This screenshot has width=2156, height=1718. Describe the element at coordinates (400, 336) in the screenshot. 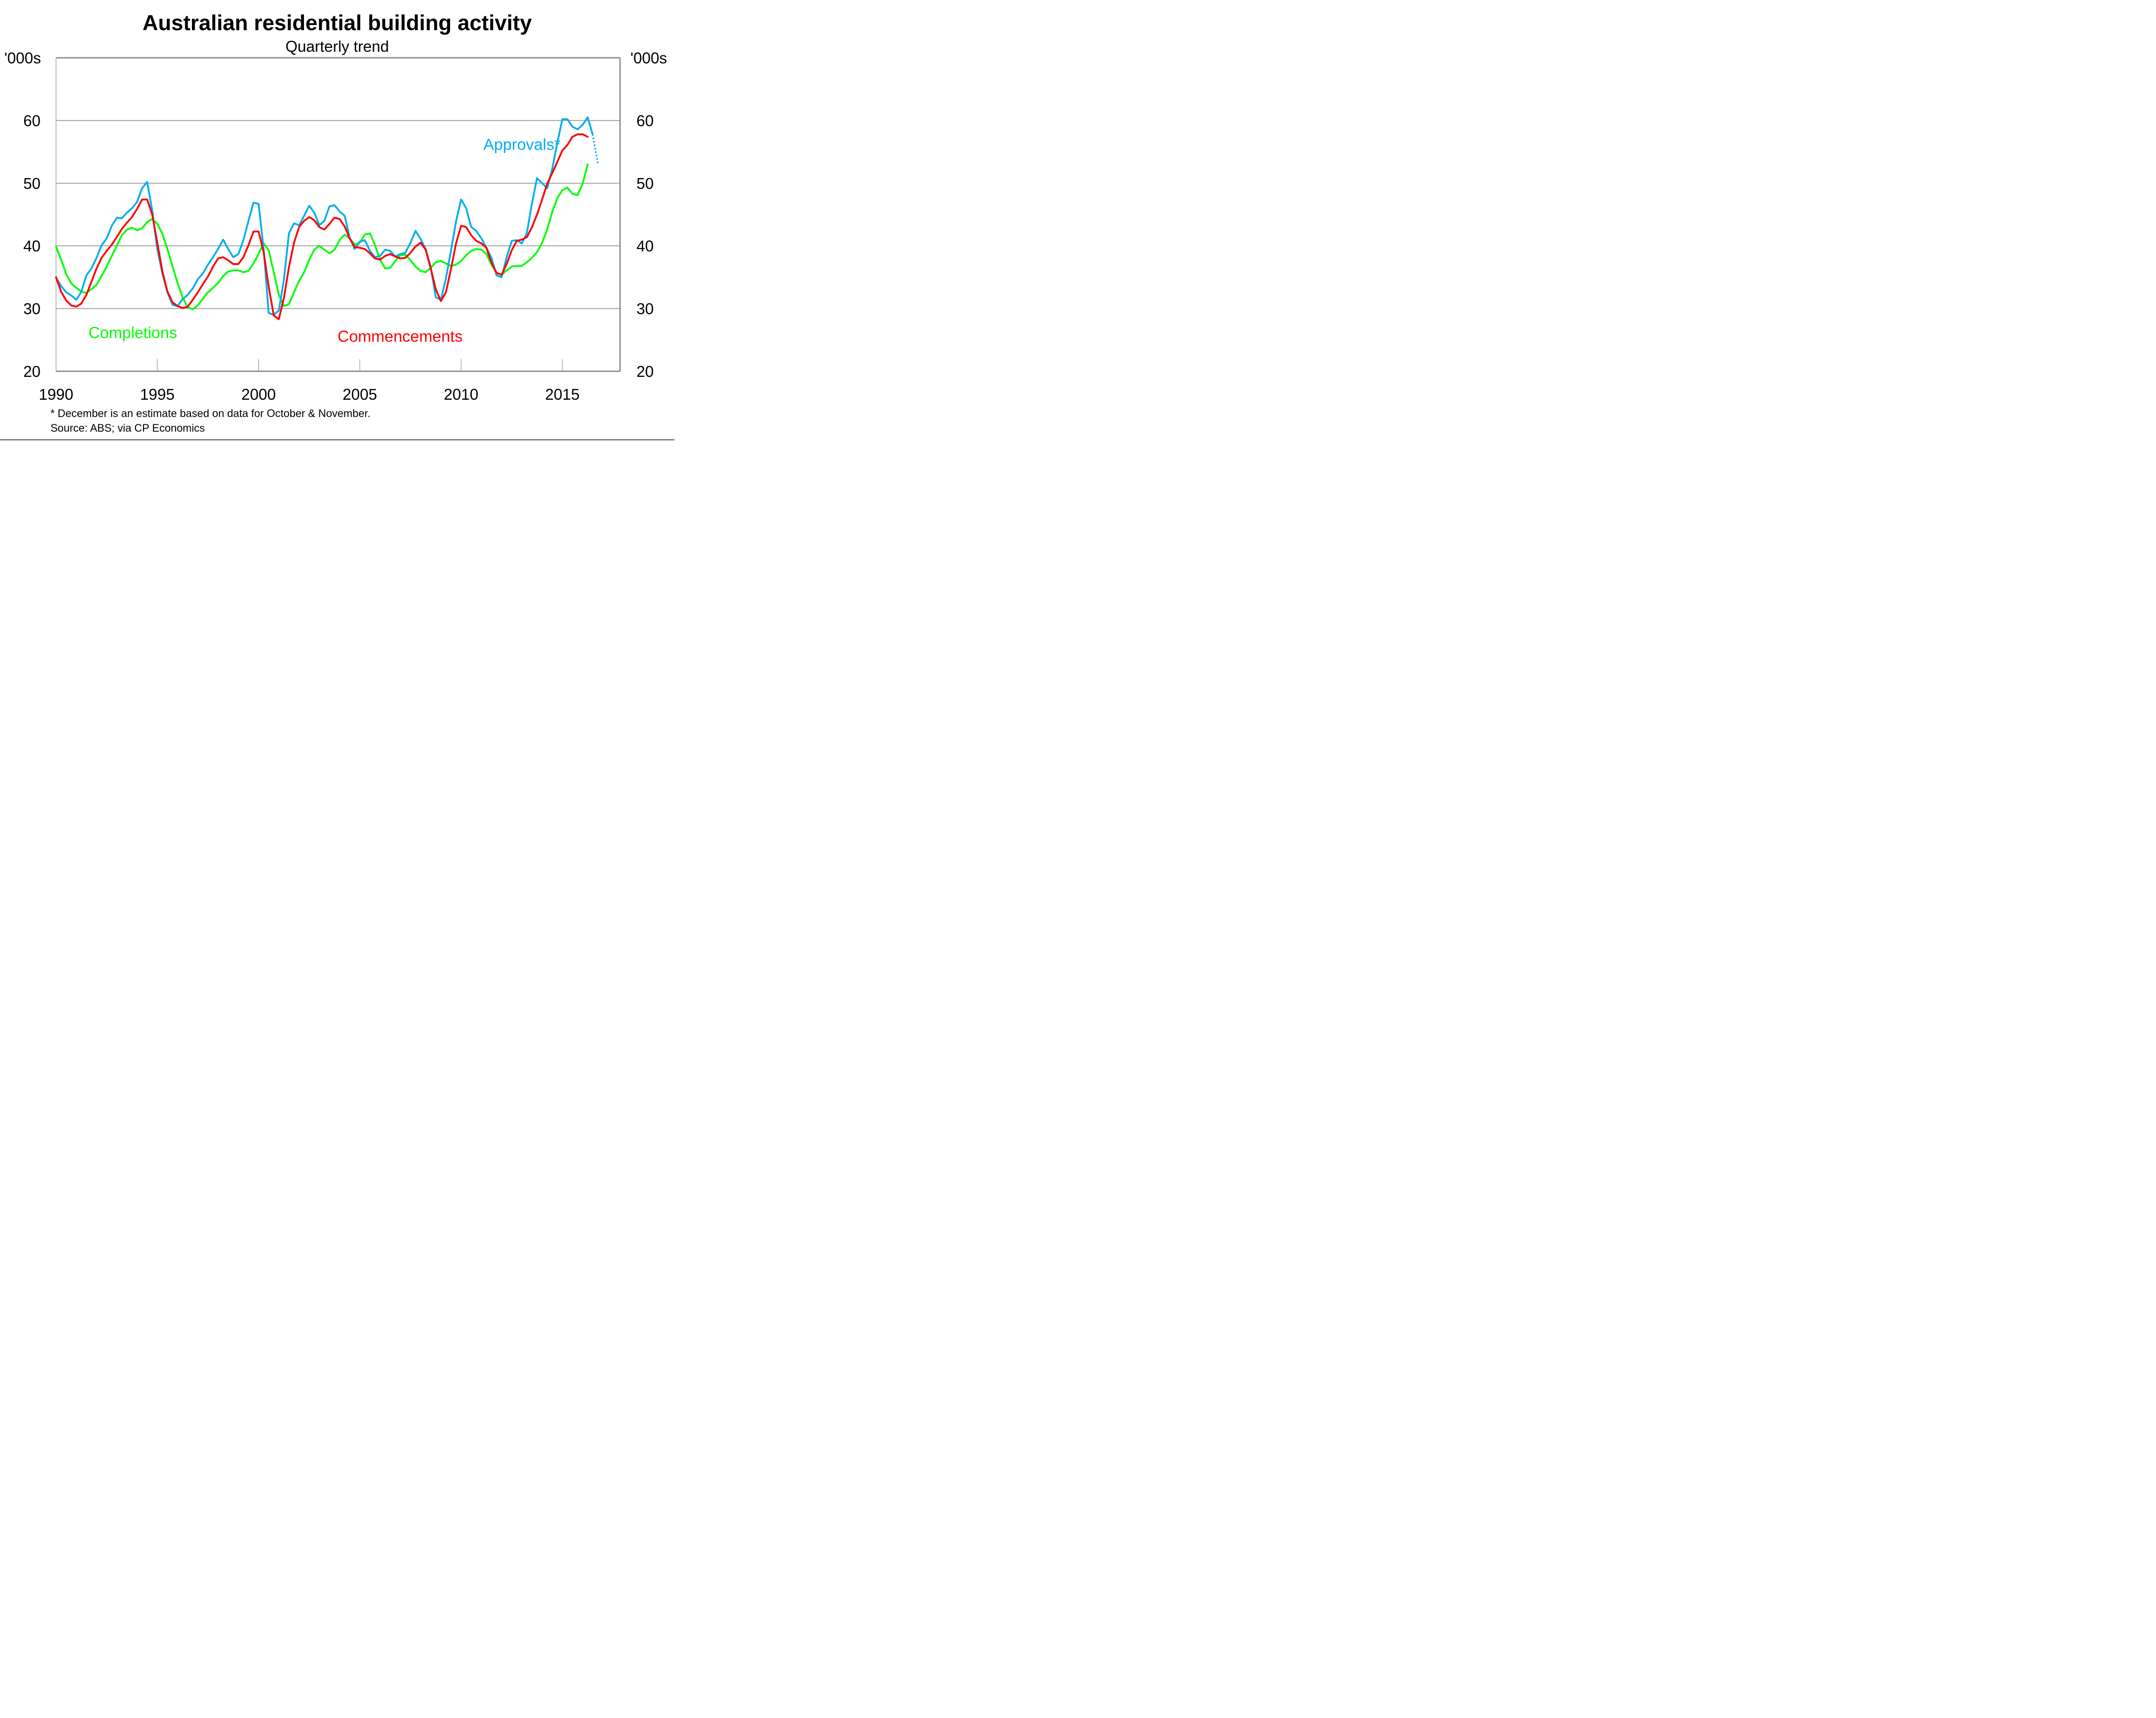

I see `label-commencements: Commencements` at that location.